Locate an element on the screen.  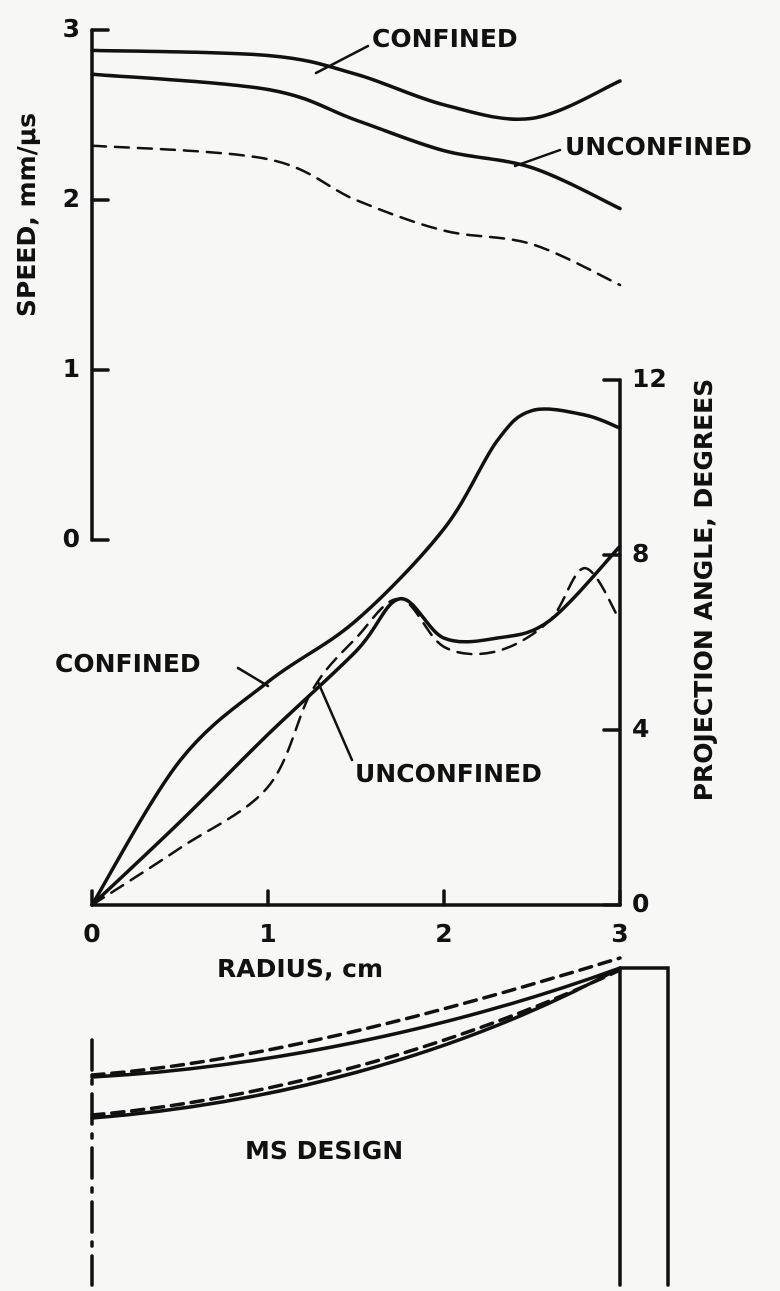
y2-tick-label: 4 is located at coordinates (640, 728).